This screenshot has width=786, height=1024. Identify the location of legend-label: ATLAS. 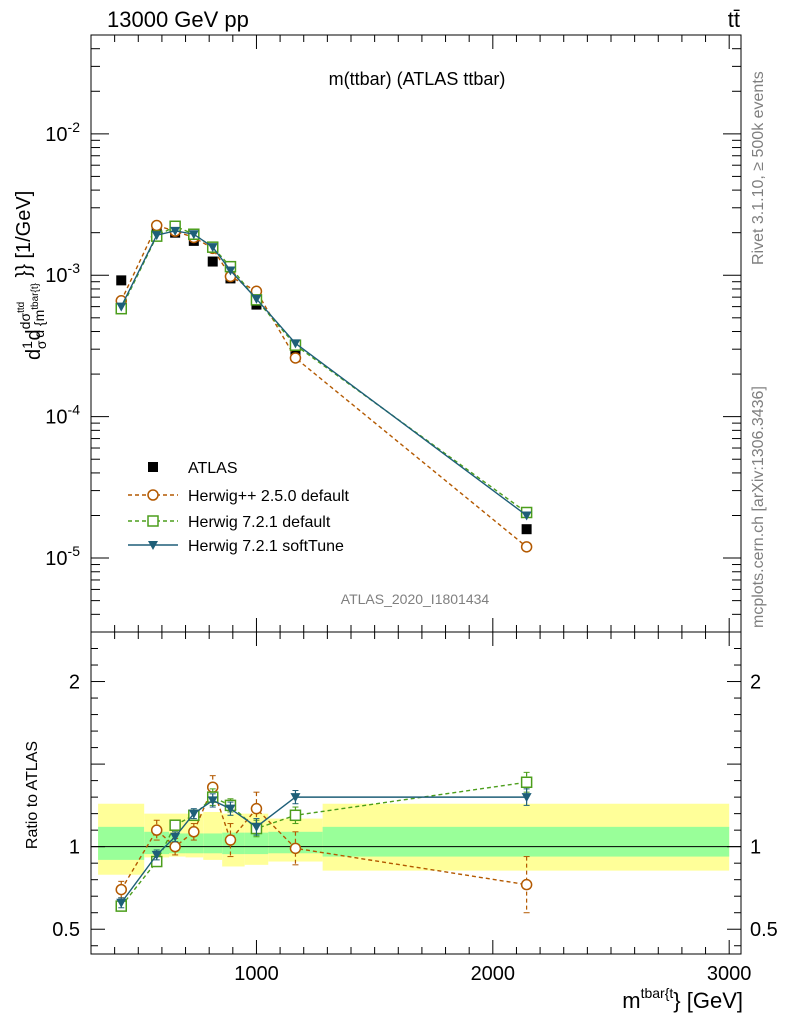
(213, 468).